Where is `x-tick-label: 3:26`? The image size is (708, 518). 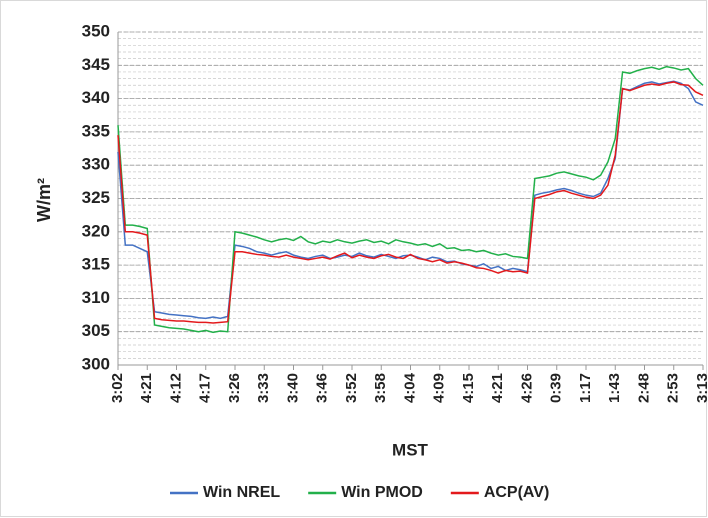 x-tick-label: 3:26 is located at coordinates (234, 388).